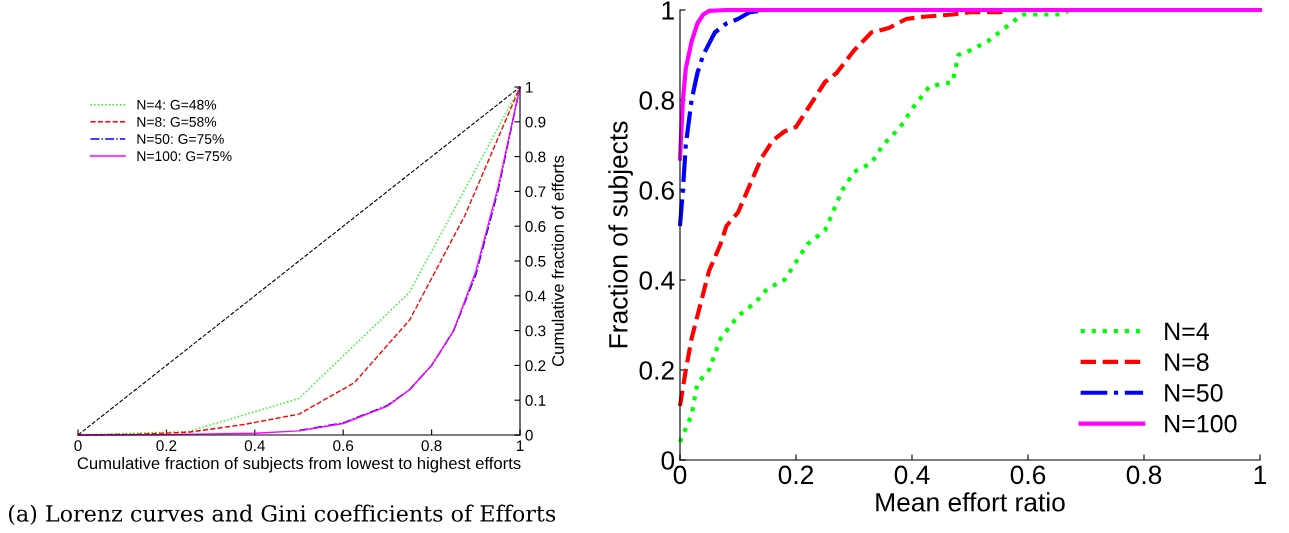 Image resolution: width=1289 pixels, height=533 pixels. What do you see at coordinates (180, 139) in the screenshot?
I see `legend-label: N=50: G=75%` at bounding box center [180, 139].